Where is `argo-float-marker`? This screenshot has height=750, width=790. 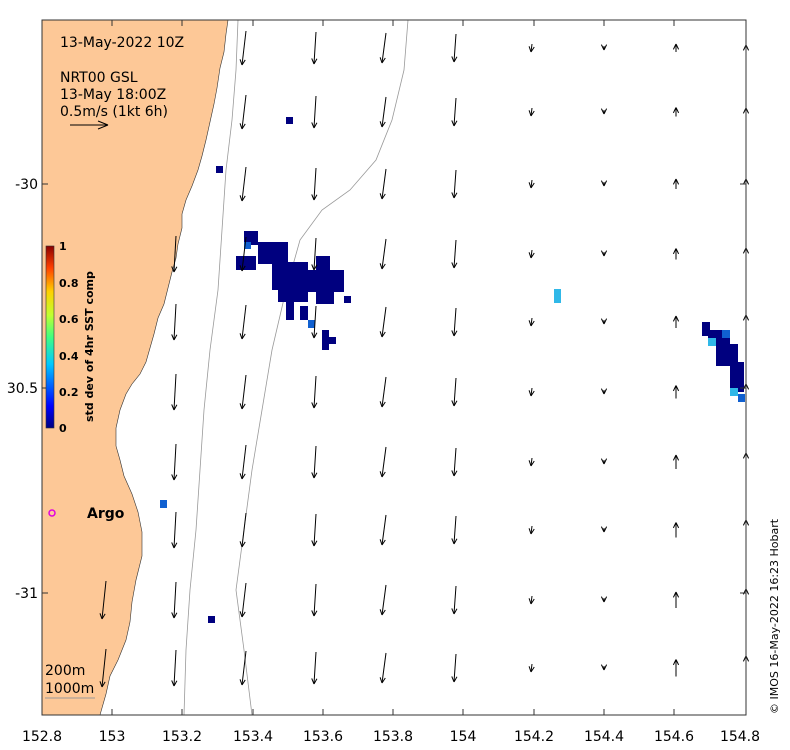
argo-float-marker is located at coordinates (52, 513).